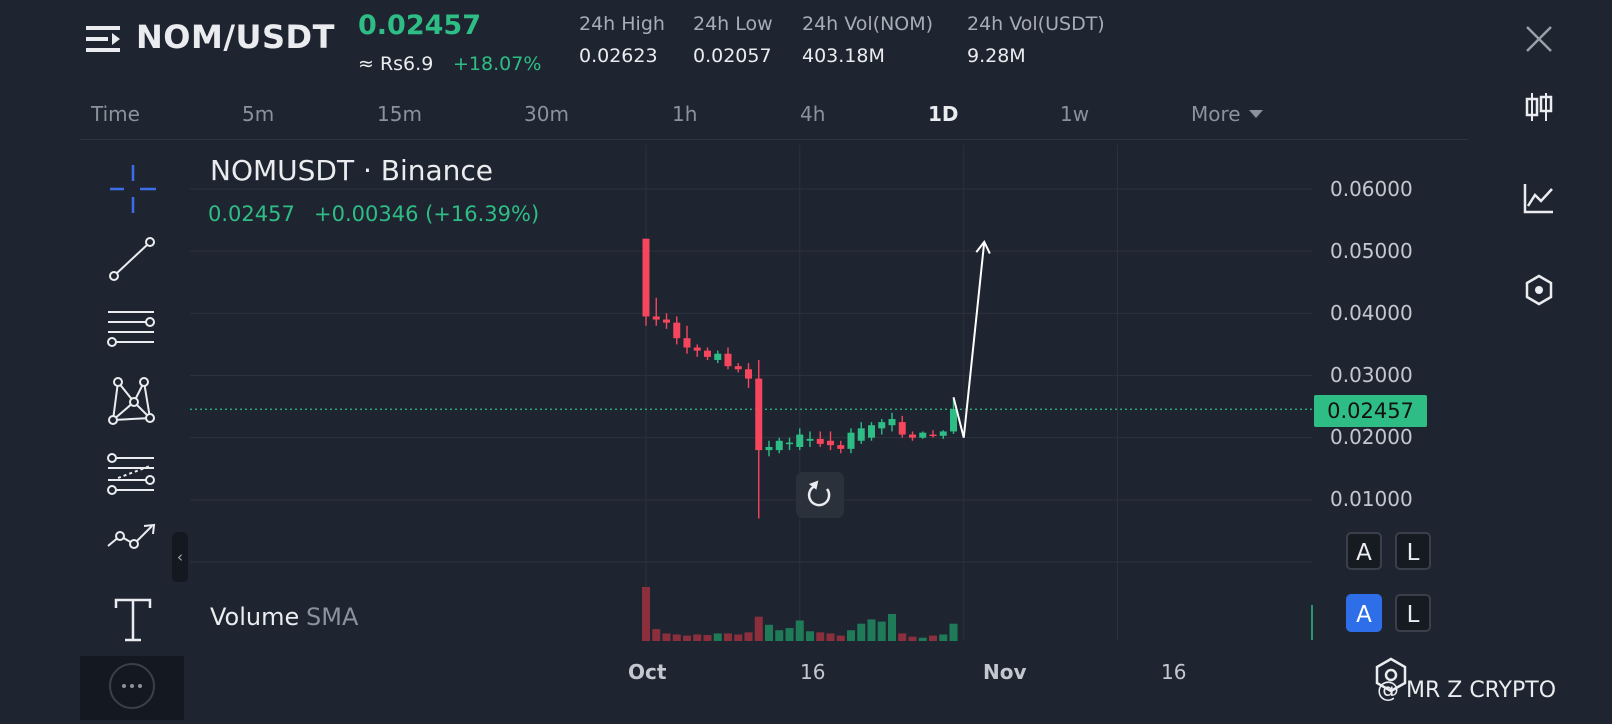  Describe the element at coordinates (255, 617) in the screenshot. I see `volume-label: Volume` at that location.